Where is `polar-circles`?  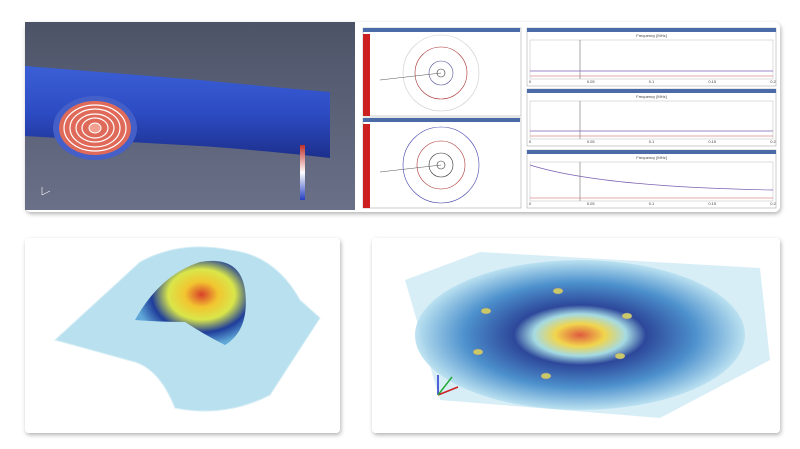 polar-circles is located at coordinates (429, 119).